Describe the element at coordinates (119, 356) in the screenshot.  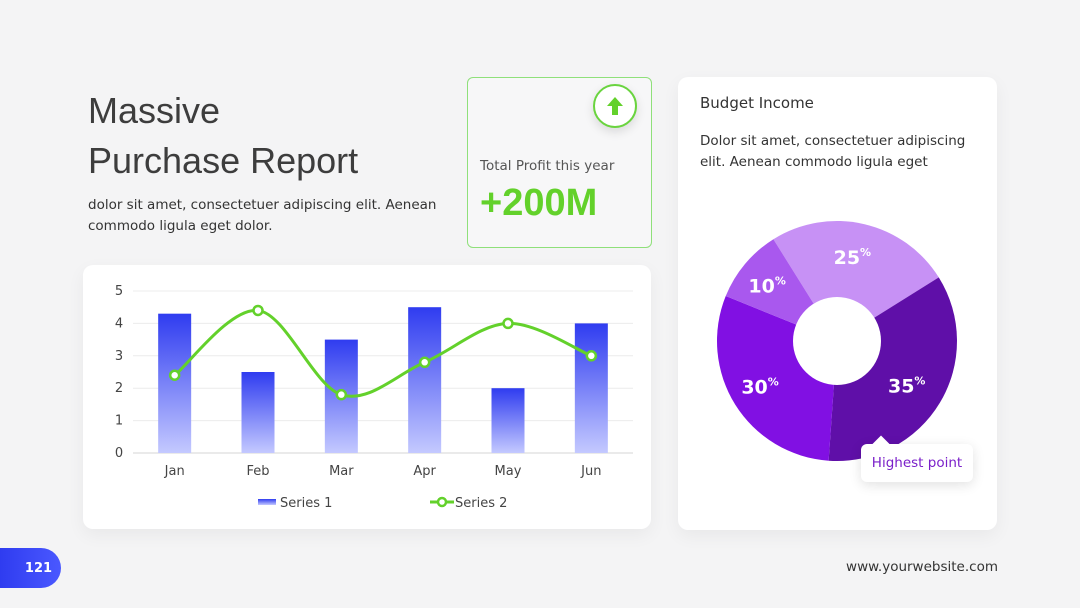
I see `y-tick-label: 3` at that location.